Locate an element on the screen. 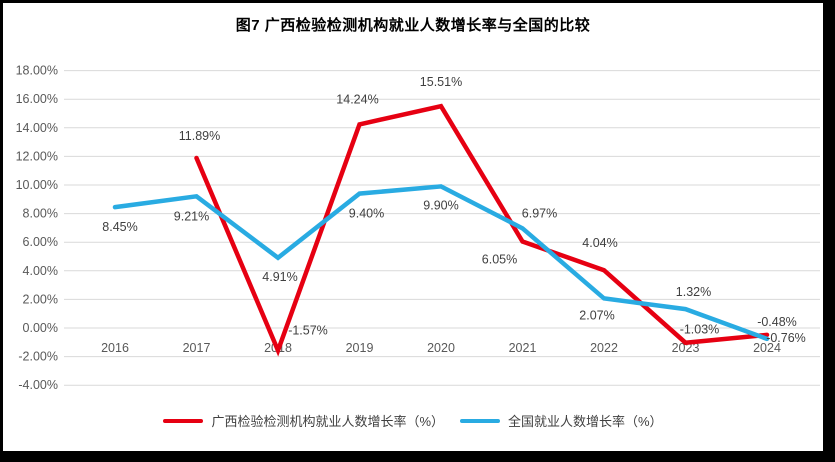  y-tick-label: 12.00% is located at coordinates (37, 156).